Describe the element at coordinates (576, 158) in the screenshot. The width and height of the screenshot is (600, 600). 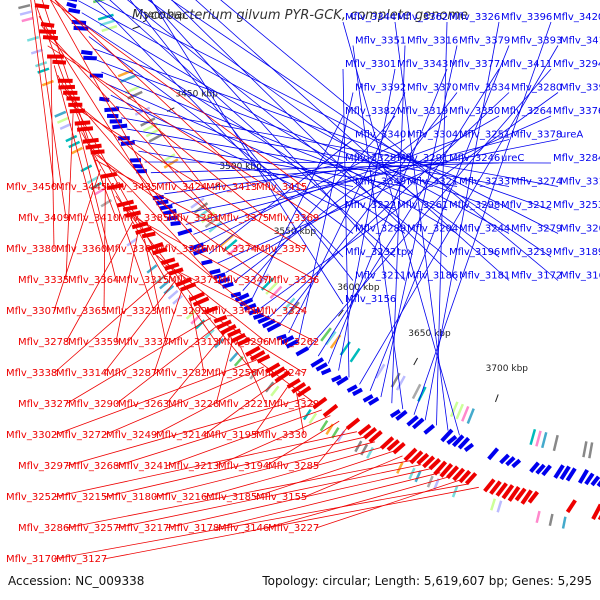
I see `gene-label-forward: Mflv_3284` at that location.